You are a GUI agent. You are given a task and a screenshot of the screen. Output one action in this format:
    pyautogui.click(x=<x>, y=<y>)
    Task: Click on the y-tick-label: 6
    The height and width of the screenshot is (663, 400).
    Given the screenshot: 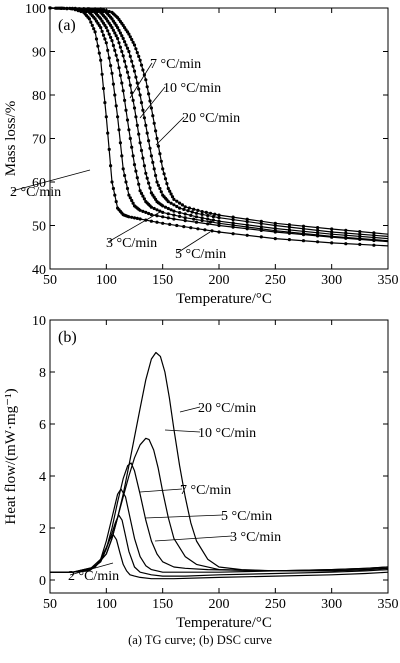 What is the action you would take?
    pyautogui.click(x=42, y=425)
    